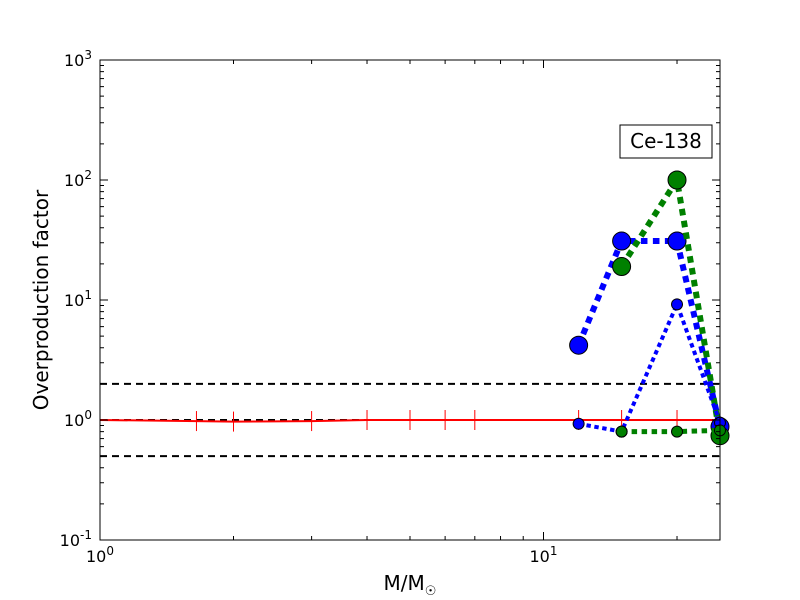  I want to click on annotation-frame, so click(666, 141).